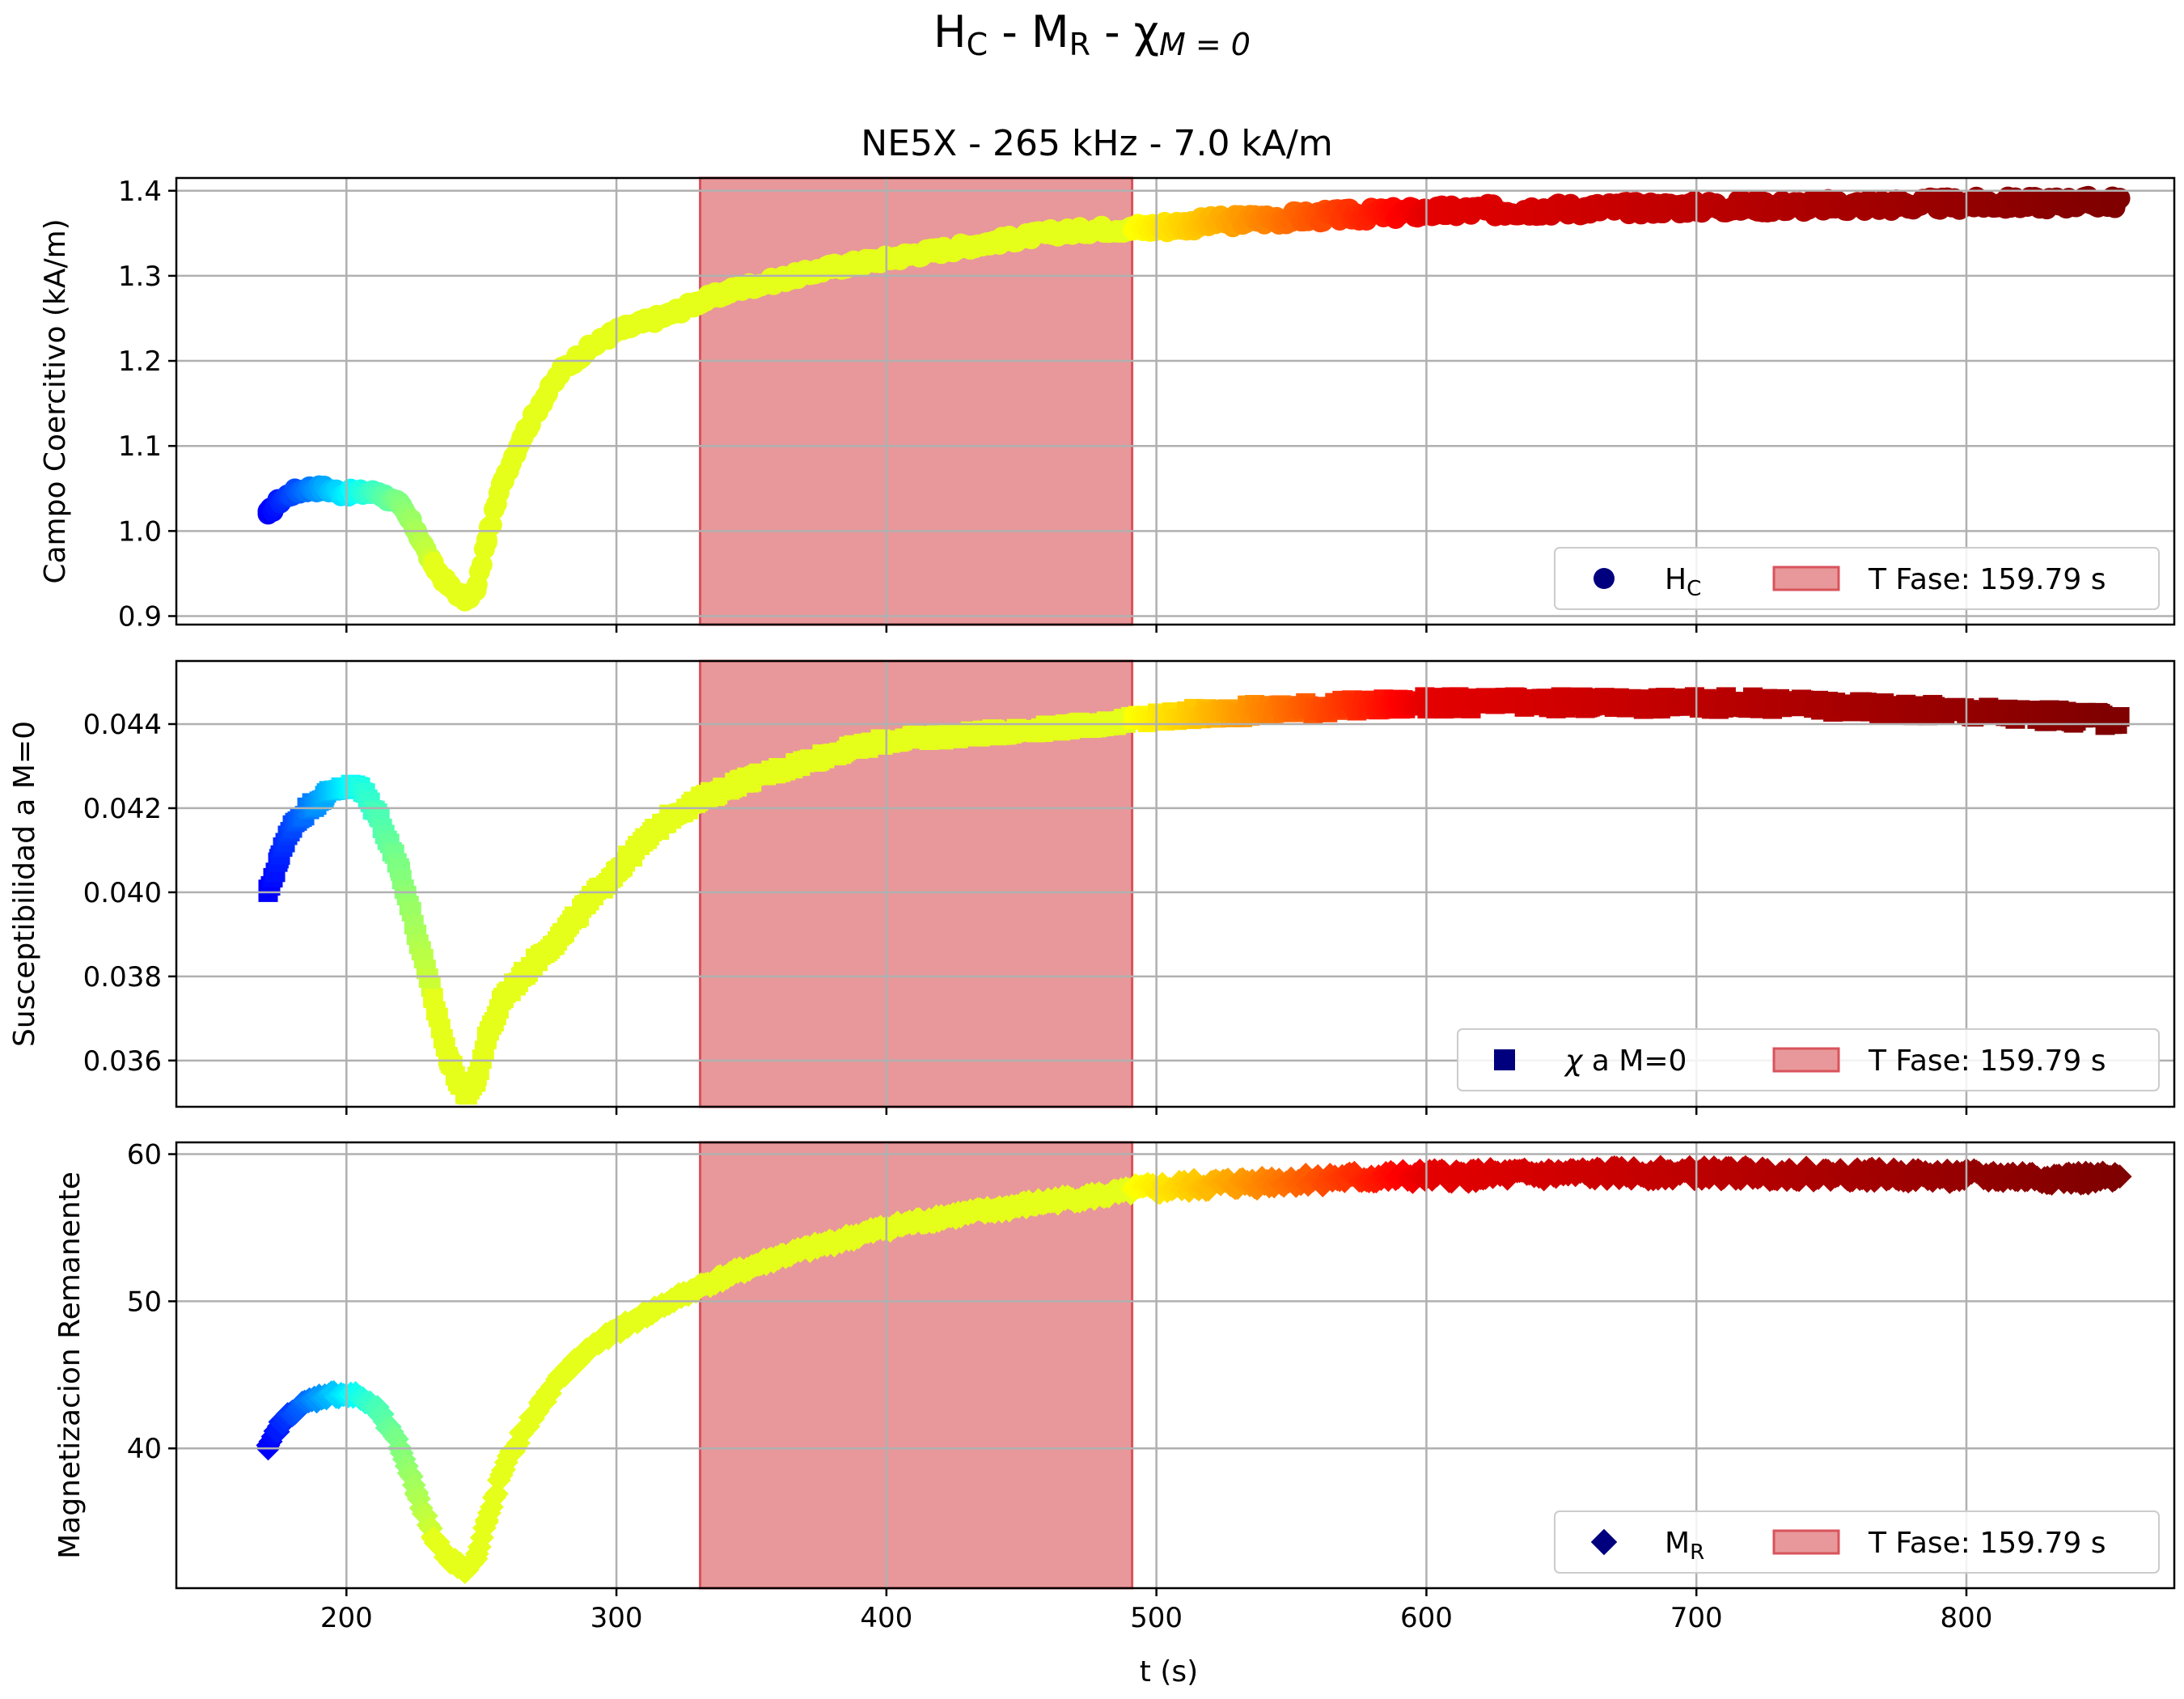 This screenshot has height=1699, width=2184. Describe the element at coordinates (1426, 1618) in the screenshot. I see `x-tick-label: 600` at that location.